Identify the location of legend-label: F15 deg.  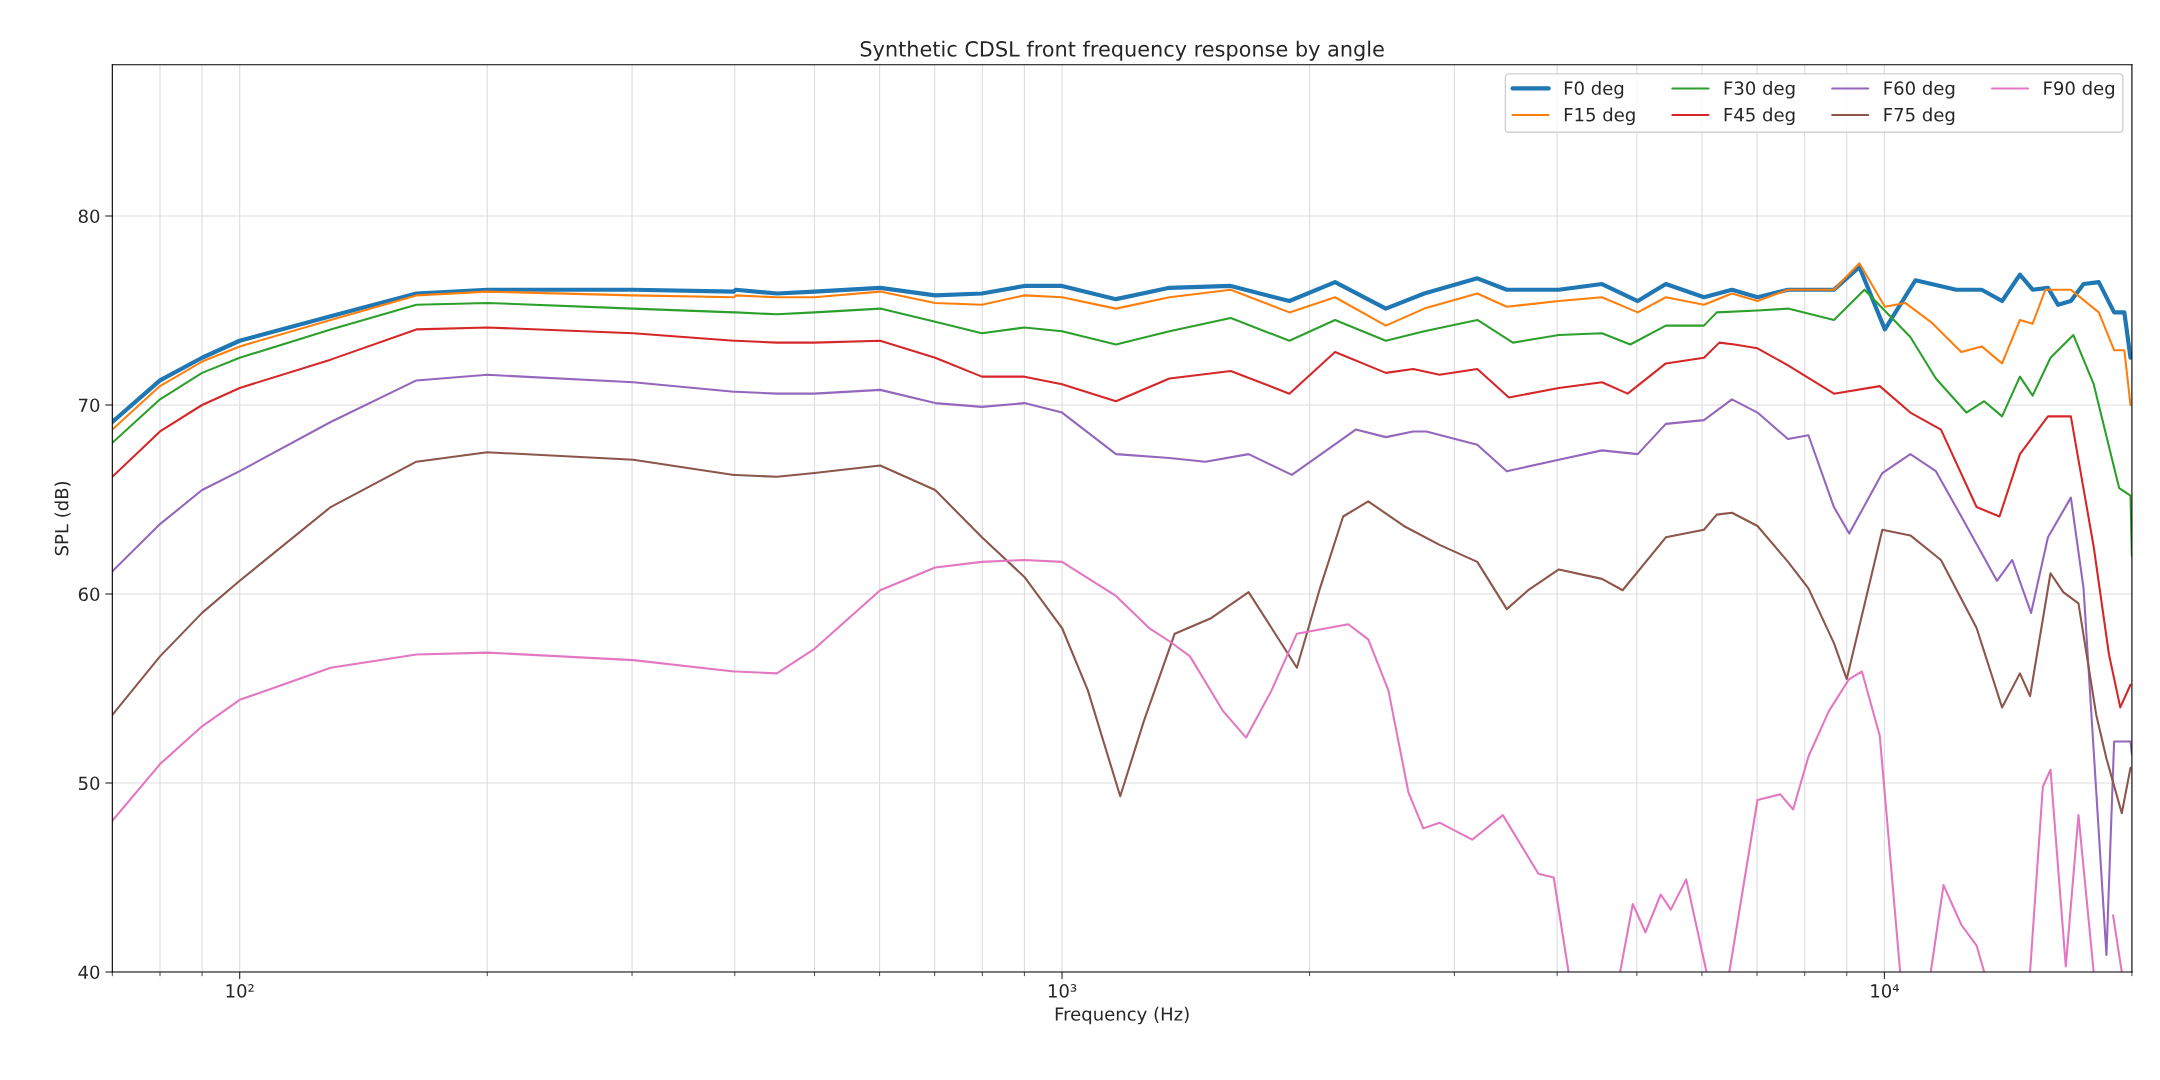
(1599, 116).